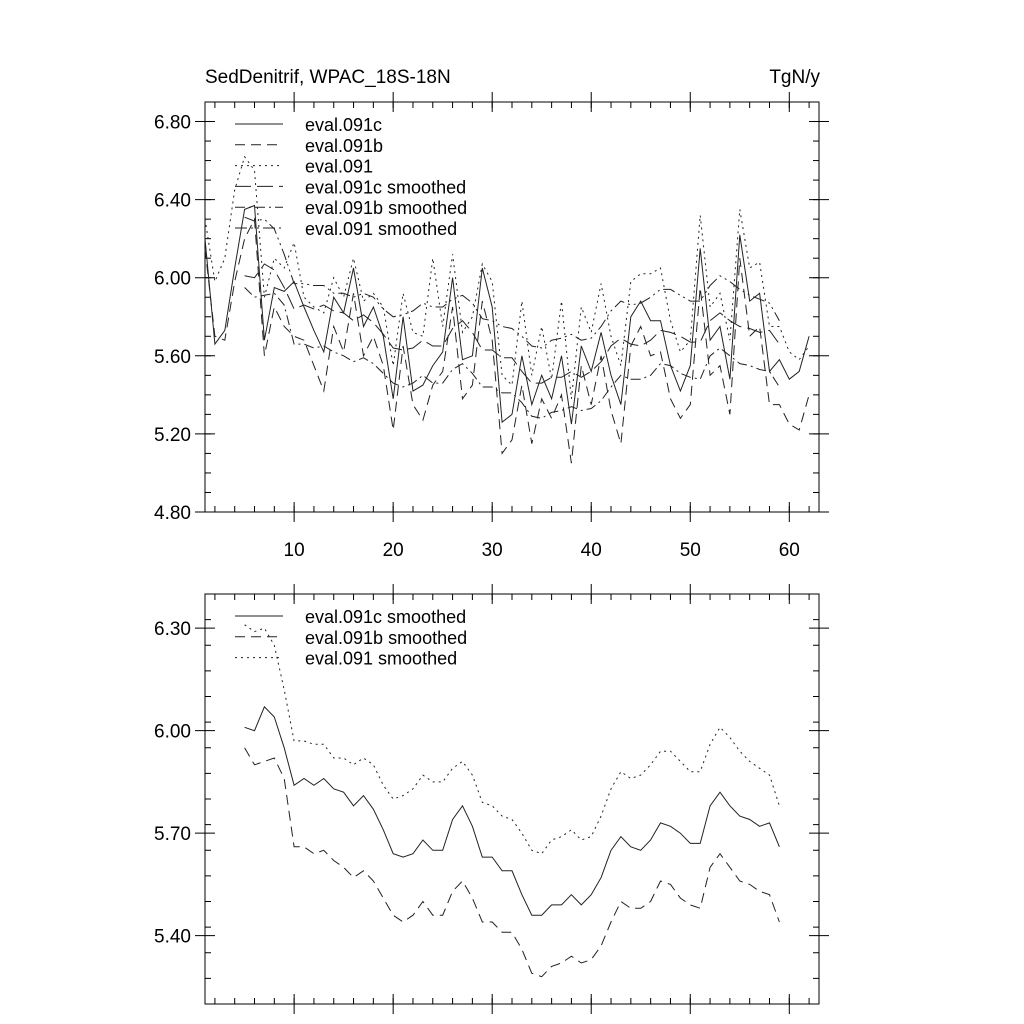  What do you see at coordinates (294, 550) in the screenshot?
I see `x-tick-label: 10` at bounding box center [294, 550].